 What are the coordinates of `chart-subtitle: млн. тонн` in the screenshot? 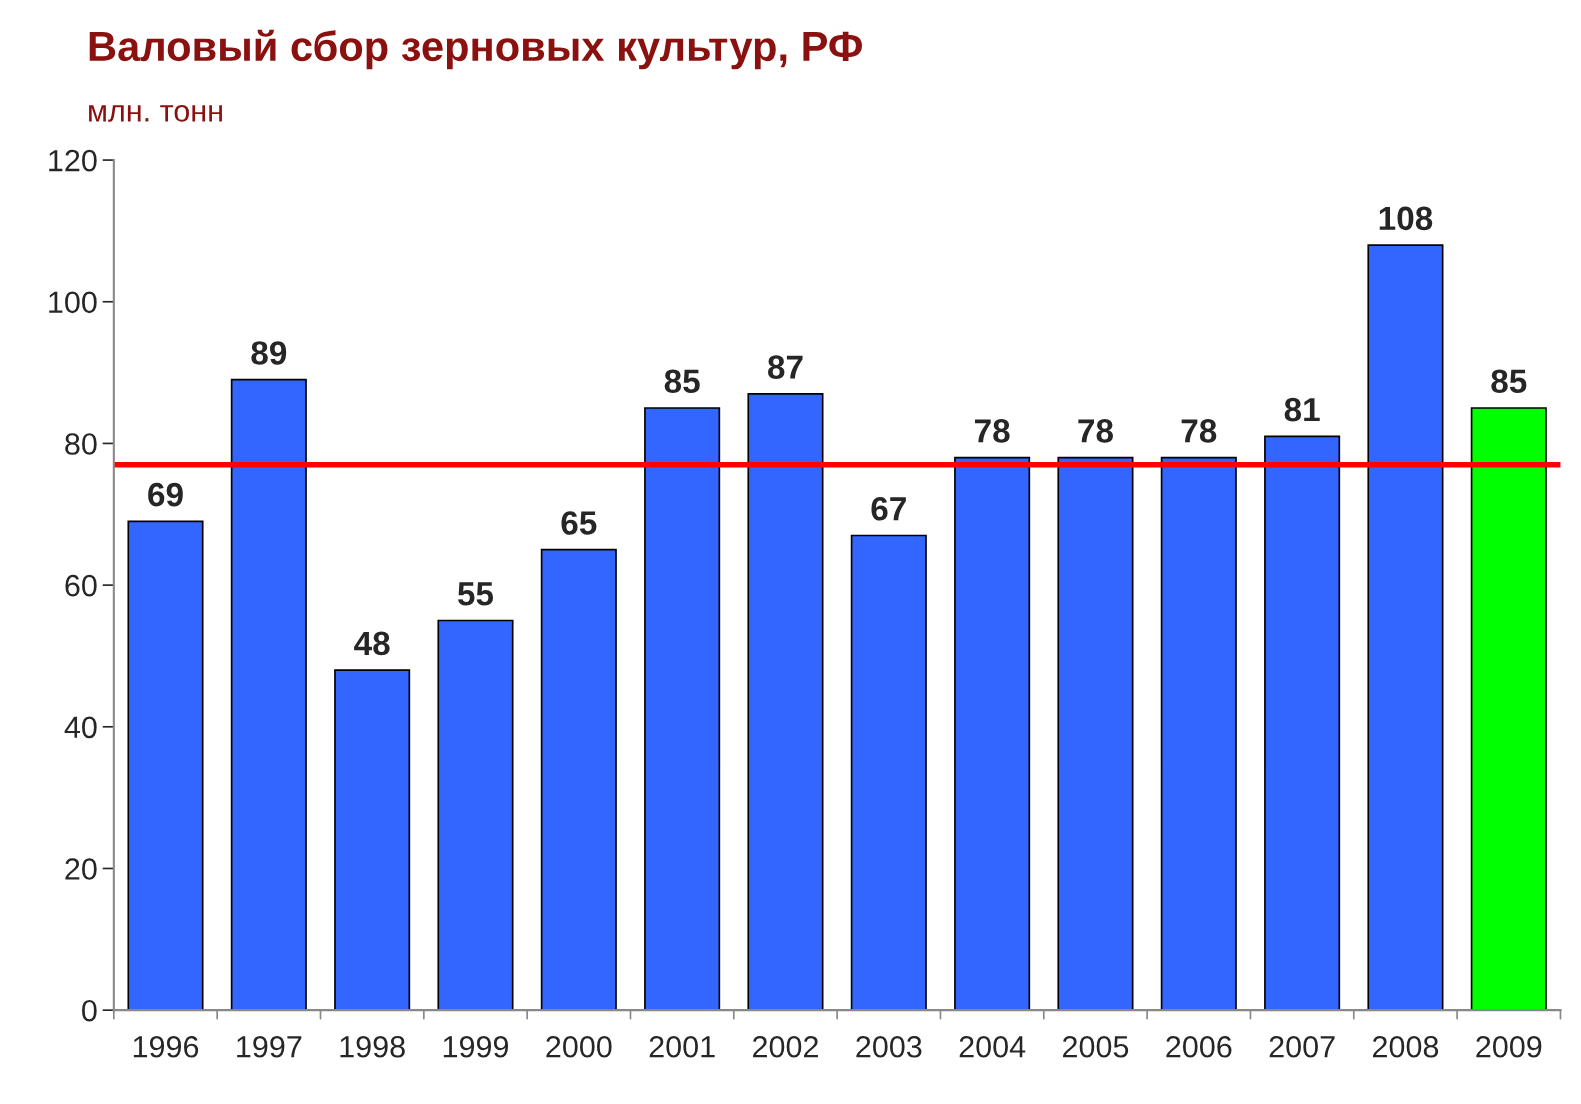 It's located at (155, 113).